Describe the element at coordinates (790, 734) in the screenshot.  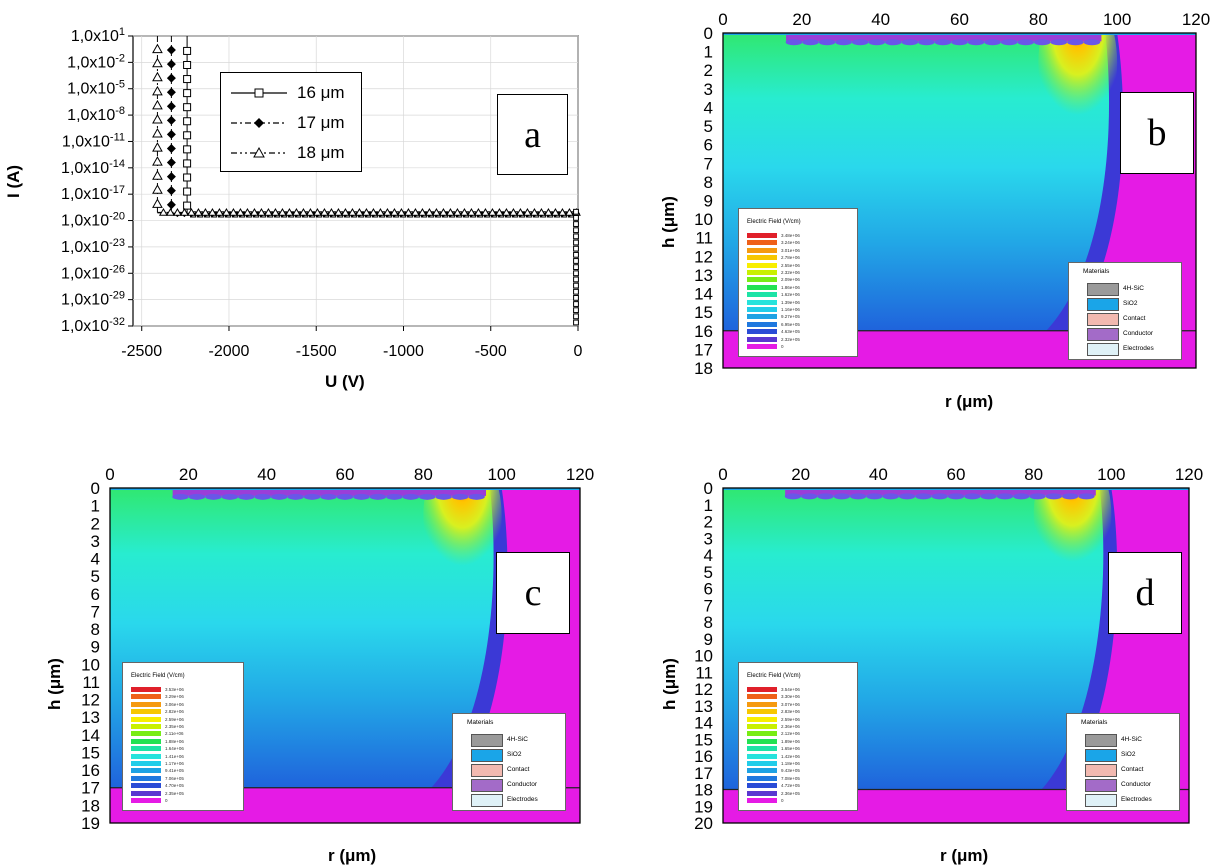
I see `colorbar-value: 2.12e+06` at that location.